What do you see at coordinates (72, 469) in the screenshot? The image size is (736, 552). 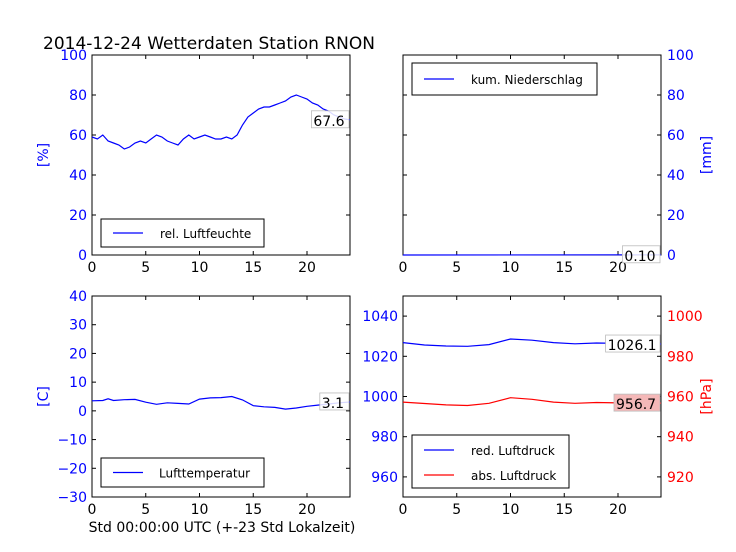 I see `y-tick-label: −20` at bounding box center [72, 469].